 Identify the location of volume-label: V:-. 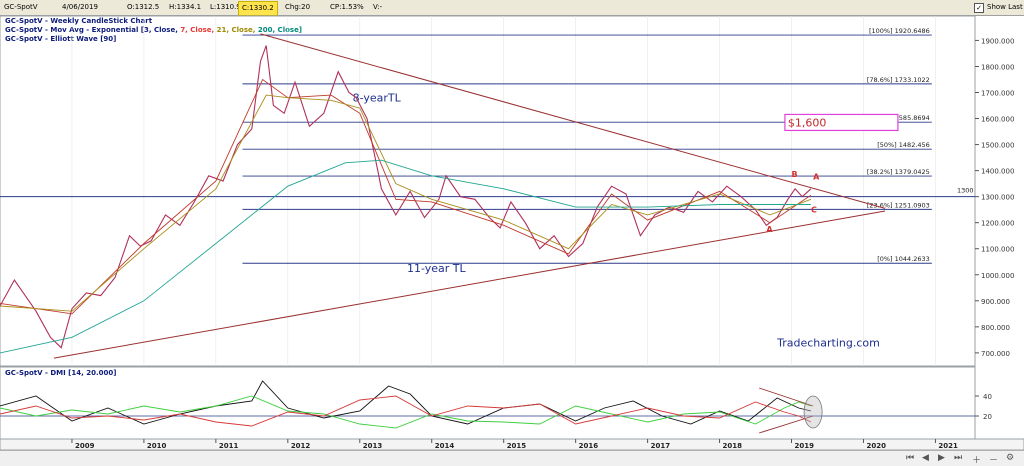
(378, 7).